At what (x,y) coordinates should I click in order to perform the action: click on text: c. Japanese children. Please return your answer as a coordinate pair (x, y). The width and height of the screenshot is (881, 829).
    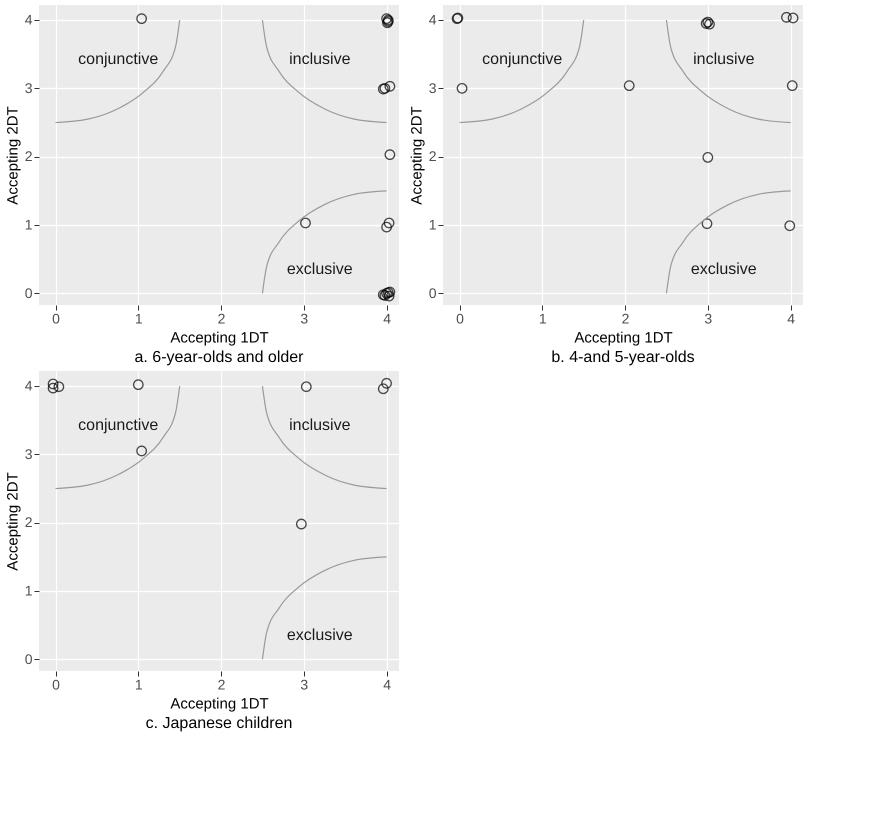
    Looking at the image, I should click on (219, 723).